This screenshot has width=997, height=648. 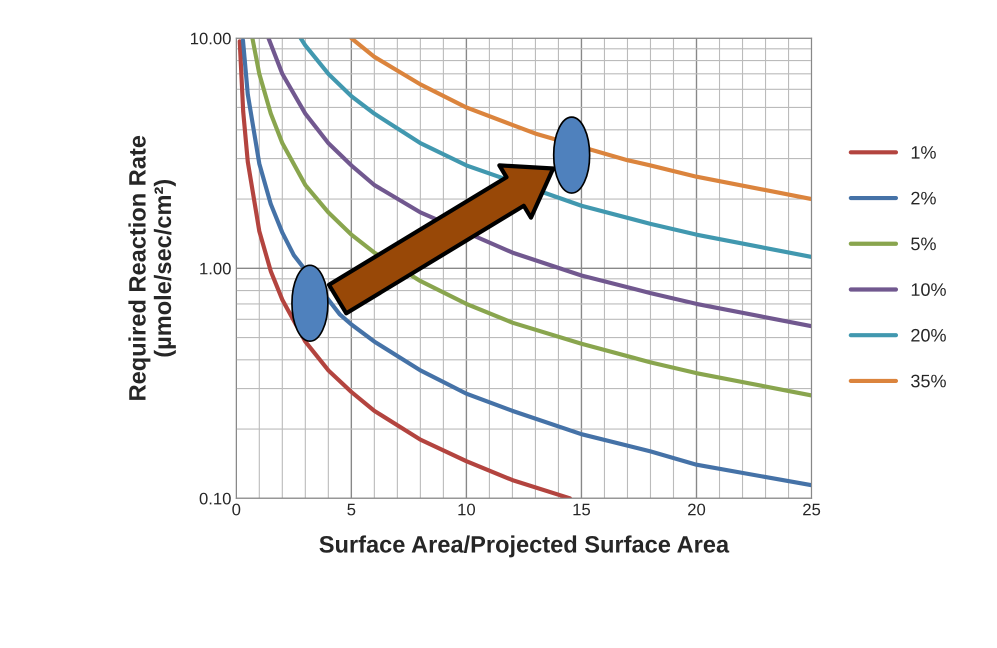 I want to click on line-series, so click(x=580, y=120).